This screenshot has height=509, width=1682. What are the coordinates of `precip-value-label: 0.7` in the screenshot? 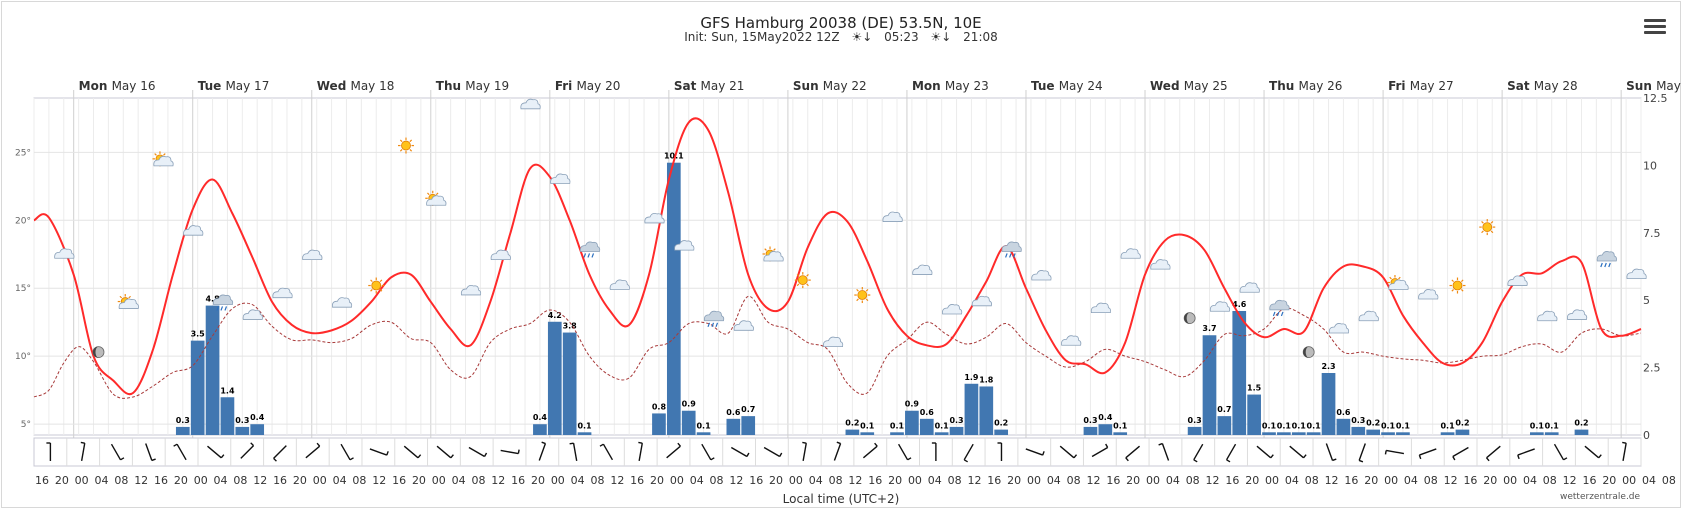 It's located at (748, 409).